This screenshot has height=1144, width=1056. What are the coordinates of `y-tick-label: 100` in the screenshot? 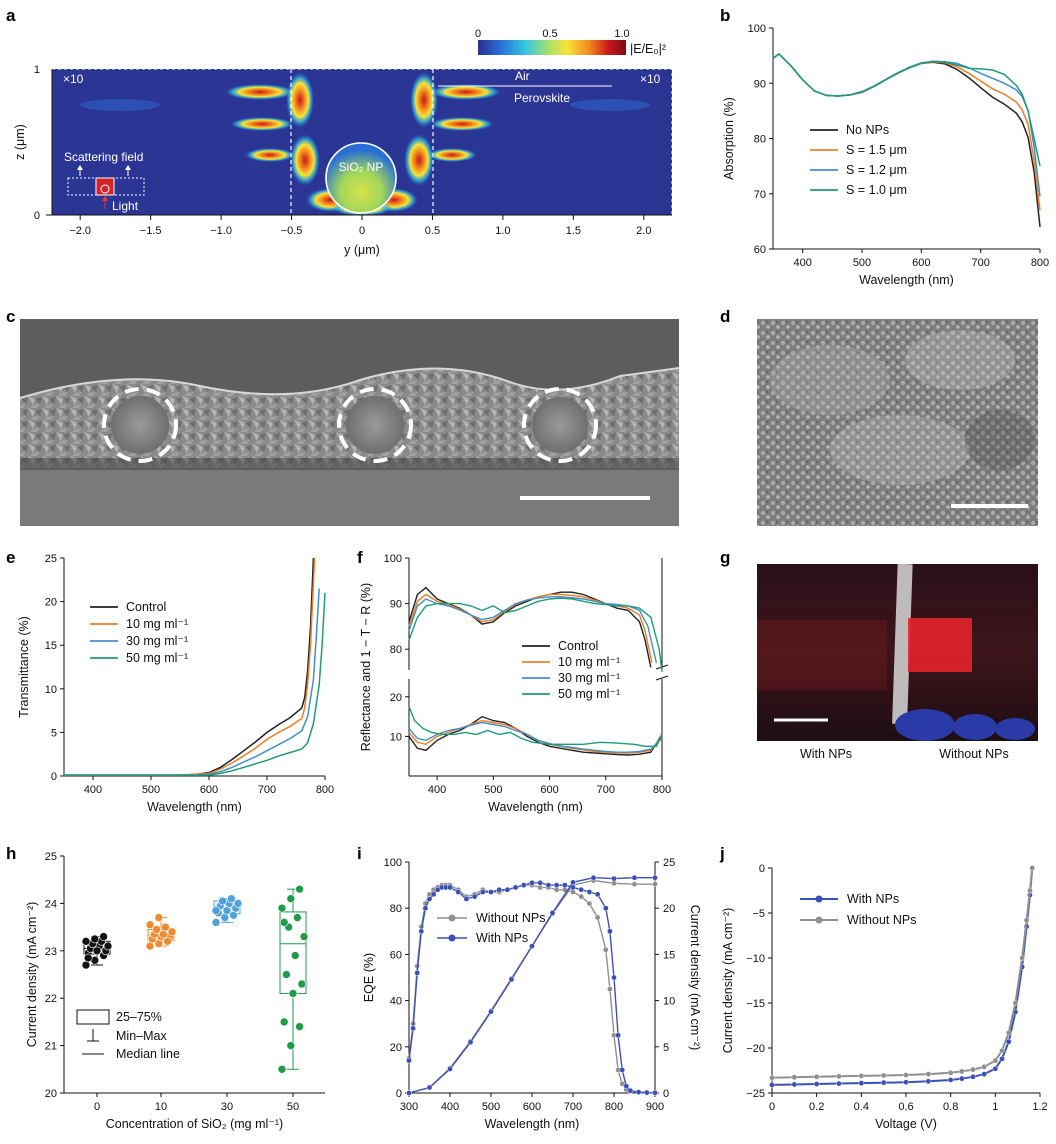 It's located at (393, 863).